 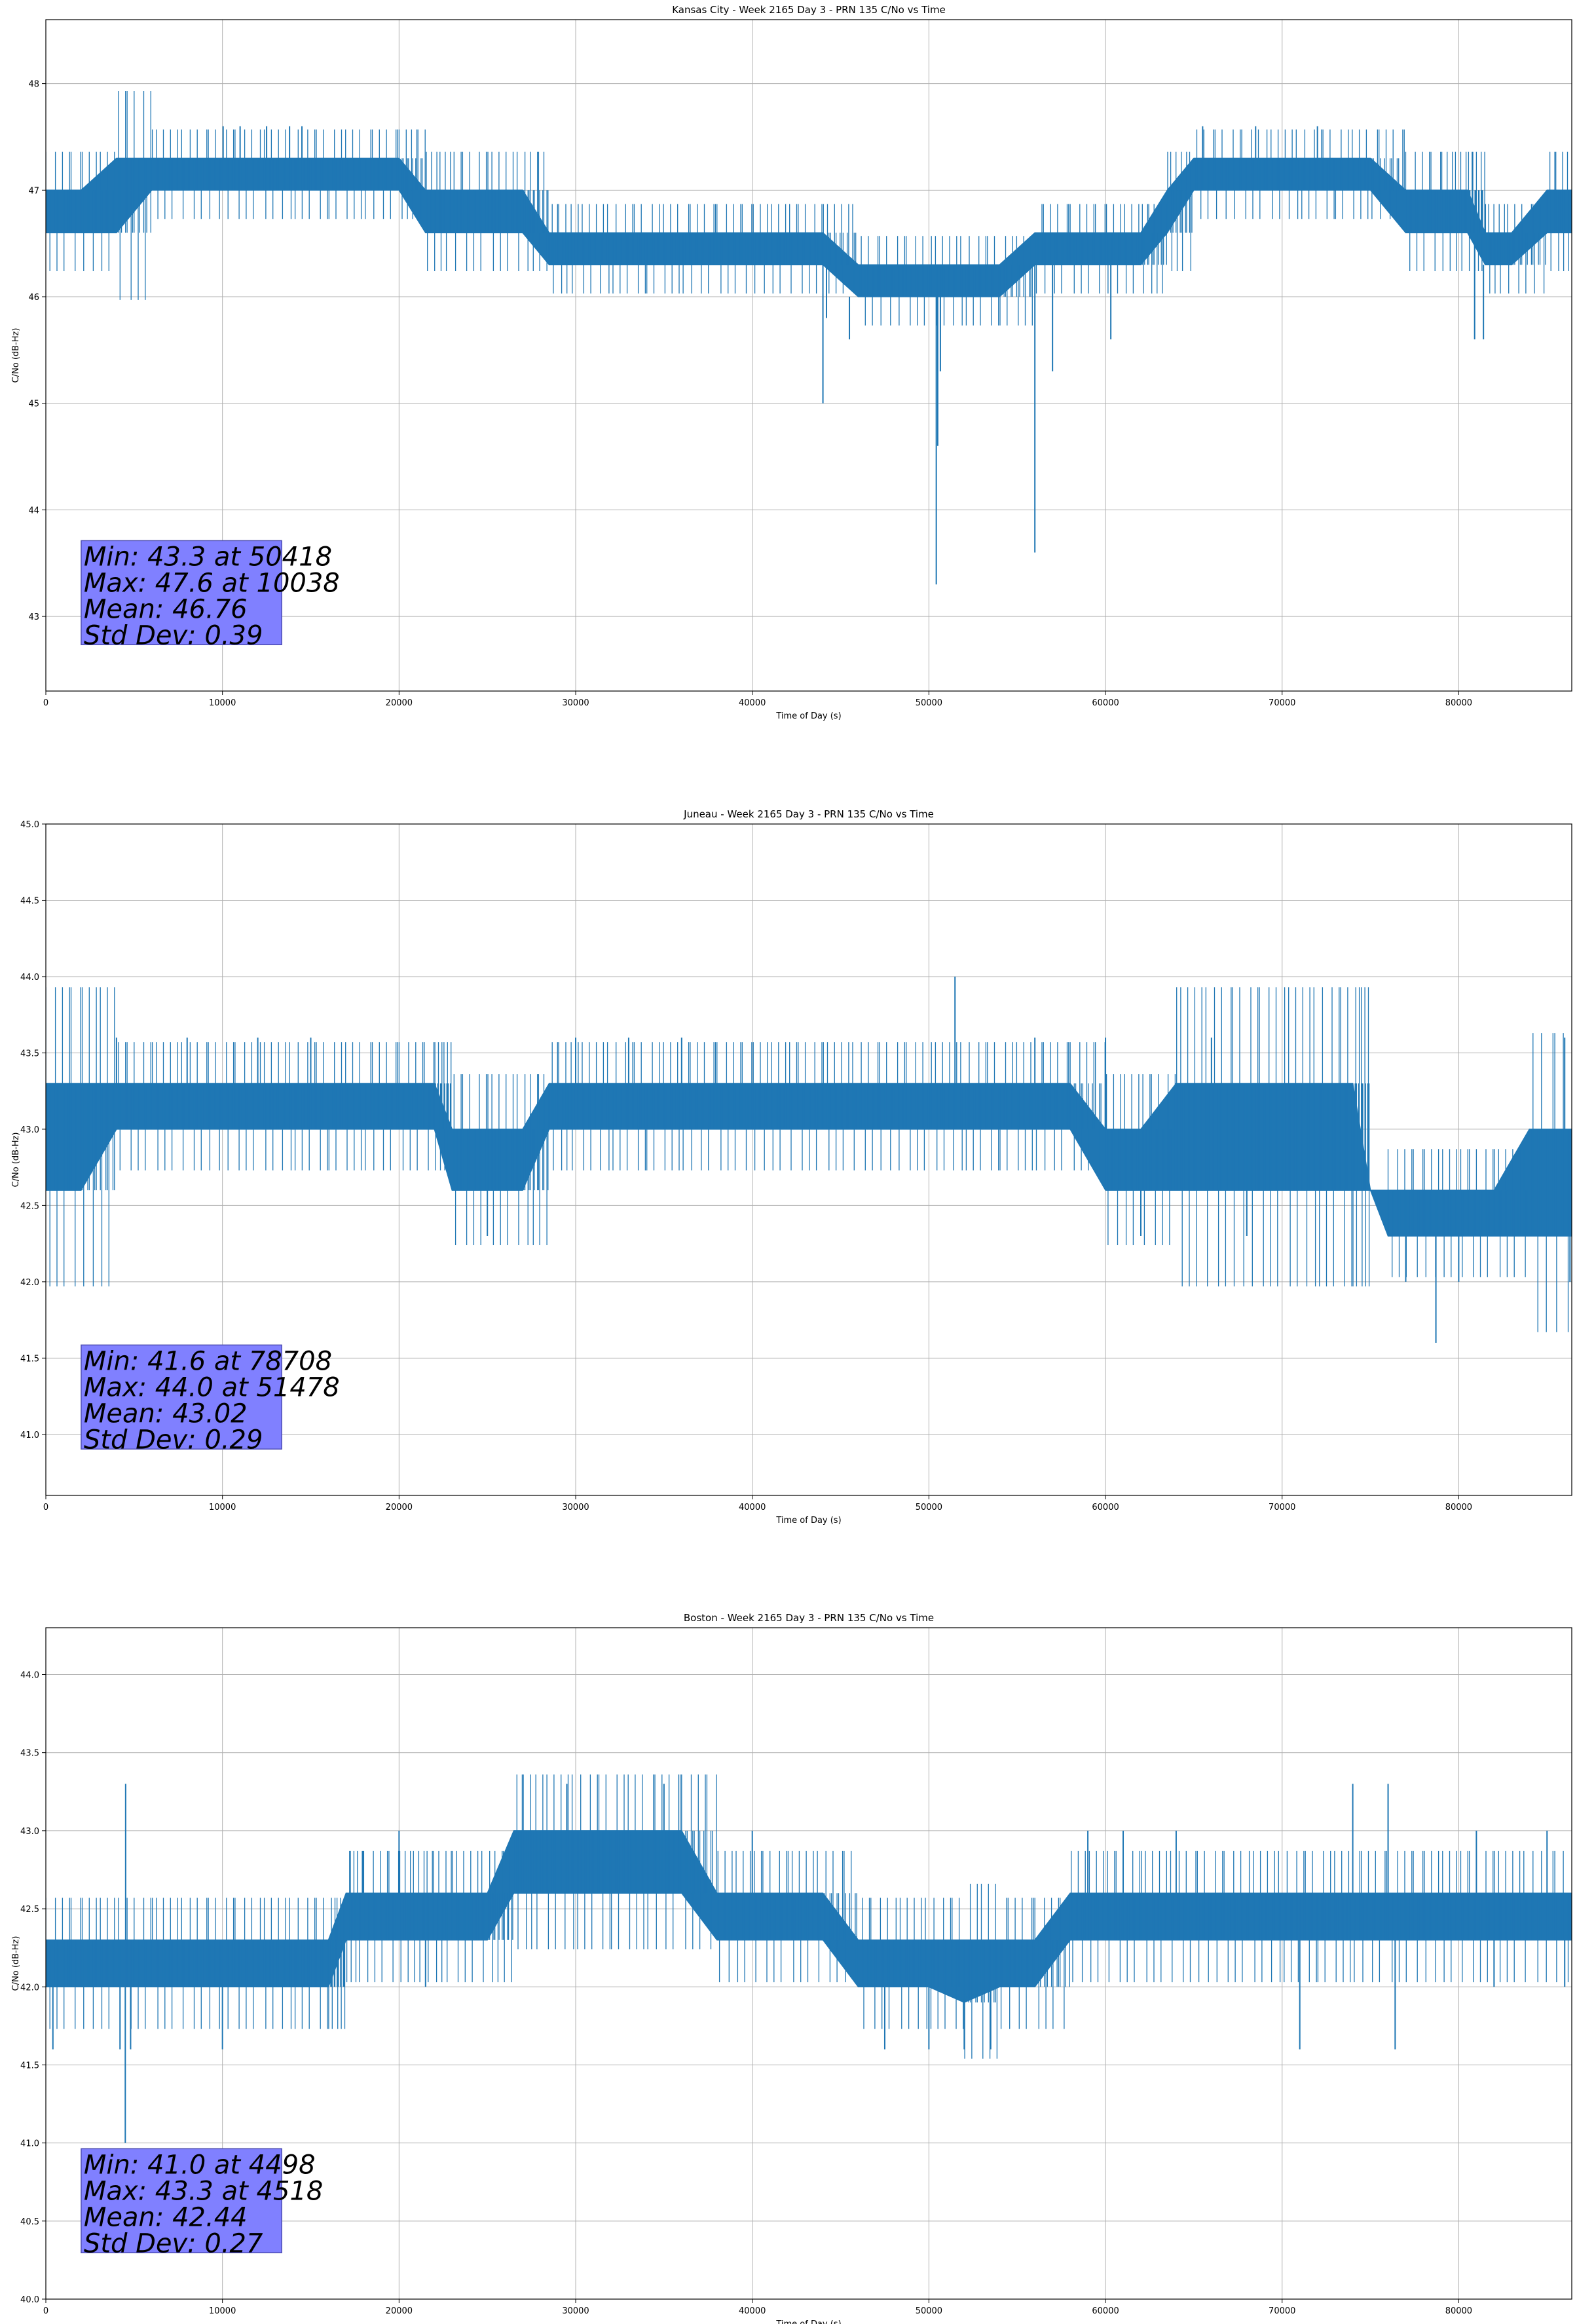 What do you see at coordinates (33, 298) in the screenshot?
I see `y-tick-label: 46` at bounding box center [33, 298].